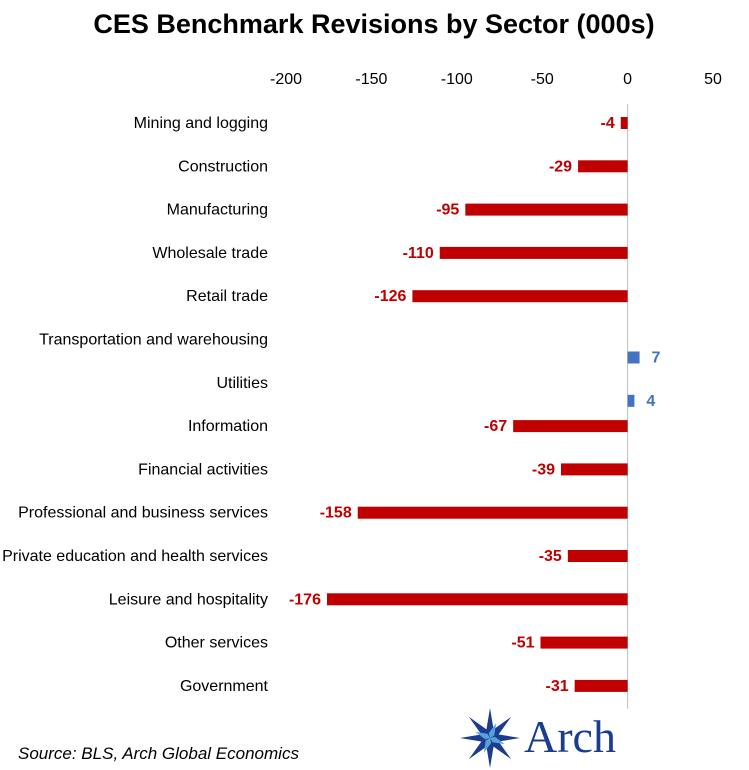 The width and height of the screenshot is (749, 770). What do you see at coordinates (496, 79) in the screenshot?
I see `x-axis-ticks: -200 -150 -100 -50 0 50` at bounding box center [496, 79].